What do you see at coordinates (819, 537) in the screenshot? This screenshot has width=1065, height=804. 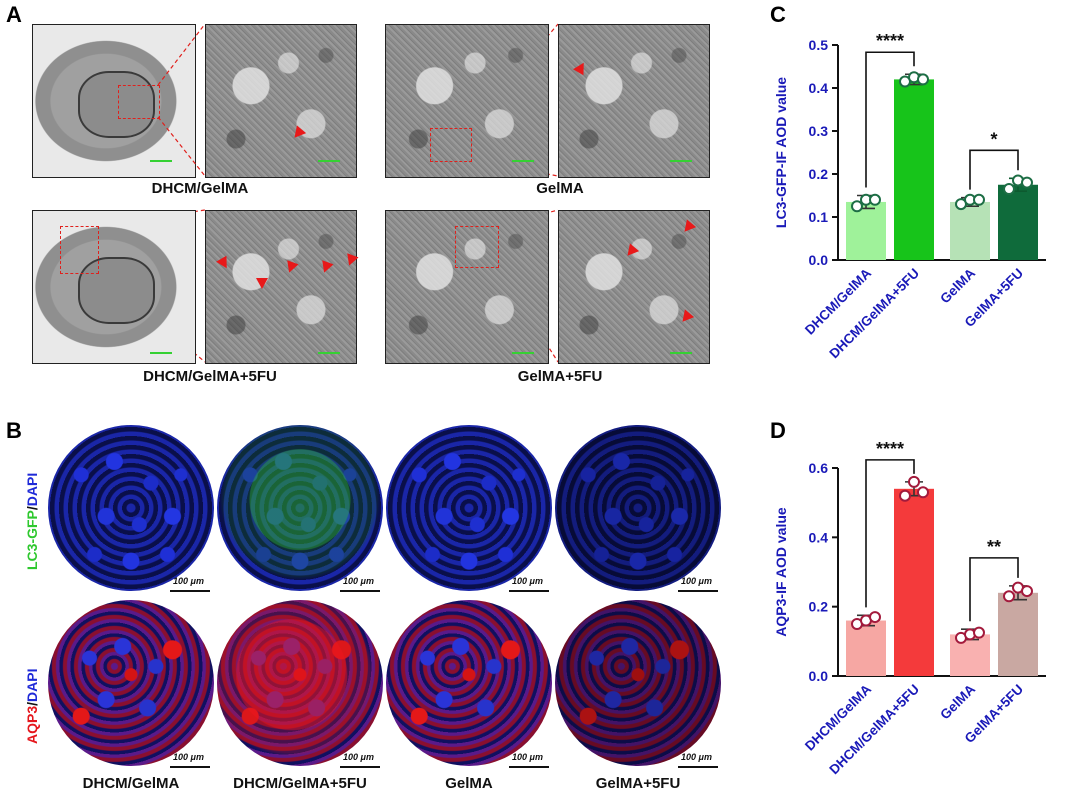 I see `y-tick-label: 0.4` at bounding box center [819, 537].